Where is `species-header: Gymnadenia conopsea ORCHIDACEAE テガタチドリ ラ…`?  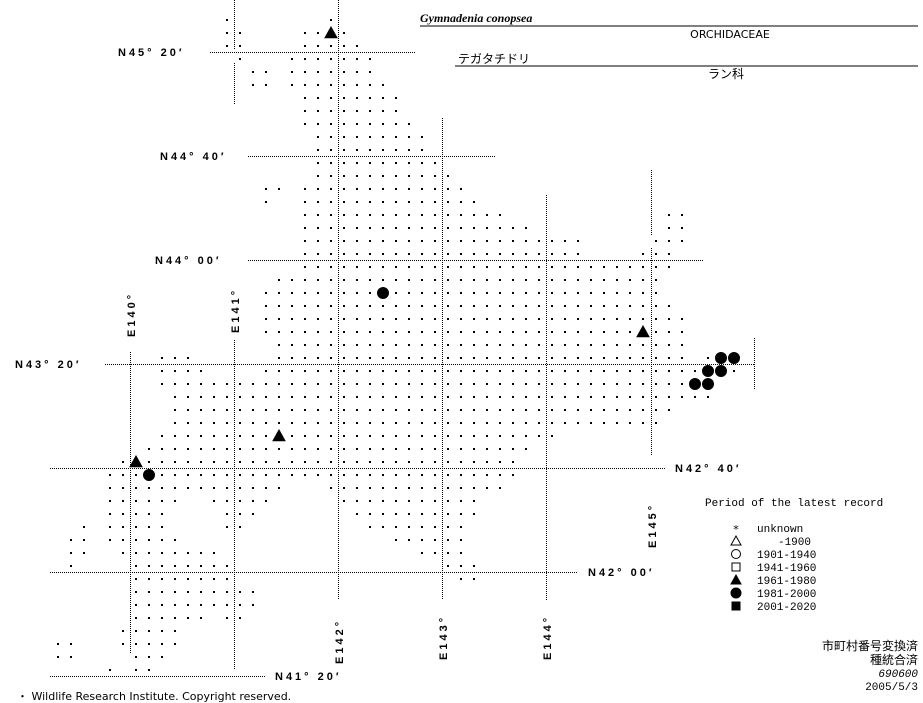 species-header: Gymnadenia conopsea ORCHIDACEAE テガタチドリ ラ… is located at coordinates (669, 46).